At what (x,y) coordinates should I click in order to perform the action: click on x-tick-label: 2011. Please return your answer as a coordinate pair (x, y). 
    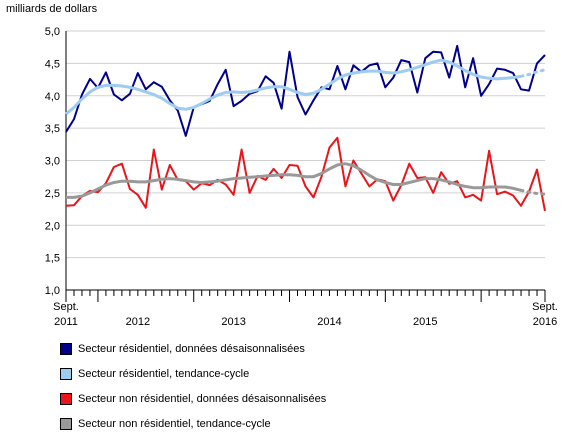
    Looking at the image, I should click on (66, 322).